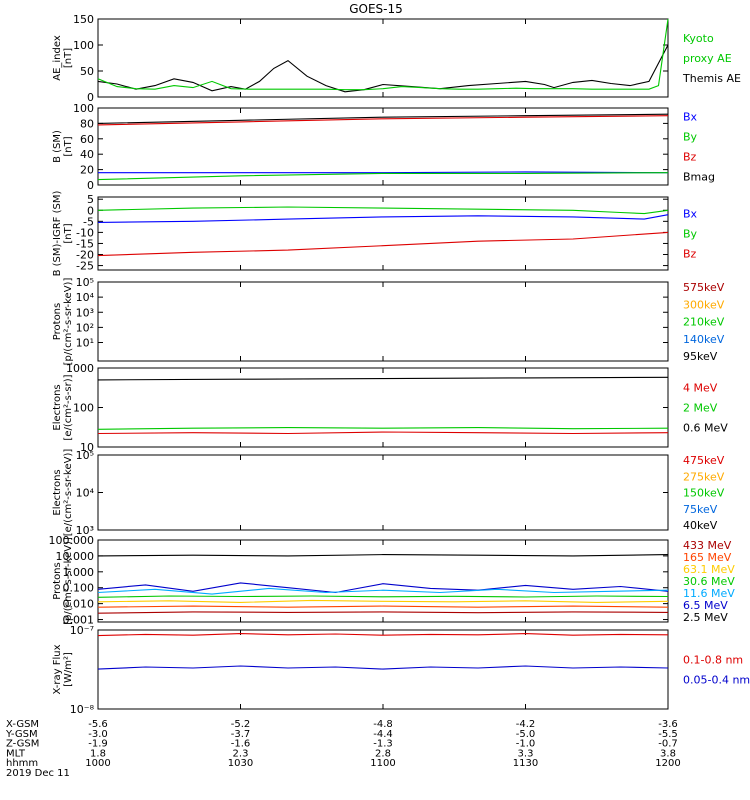 The image size is (750, 800). What do you see at coordinates (667, 763) in the screenshot?
I see `x-axis-row-value: 1200` at bounding box center [667, 763].